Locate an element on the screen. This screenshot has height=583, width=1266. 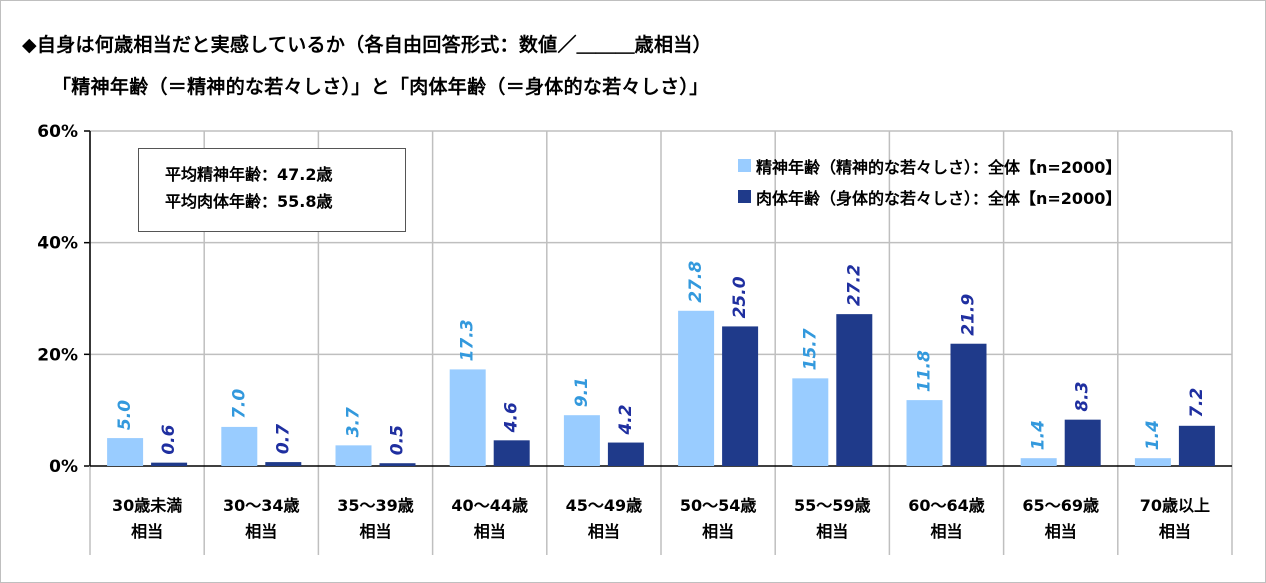
data-label-mental: 11.8 is located at coordinates (925, 371).